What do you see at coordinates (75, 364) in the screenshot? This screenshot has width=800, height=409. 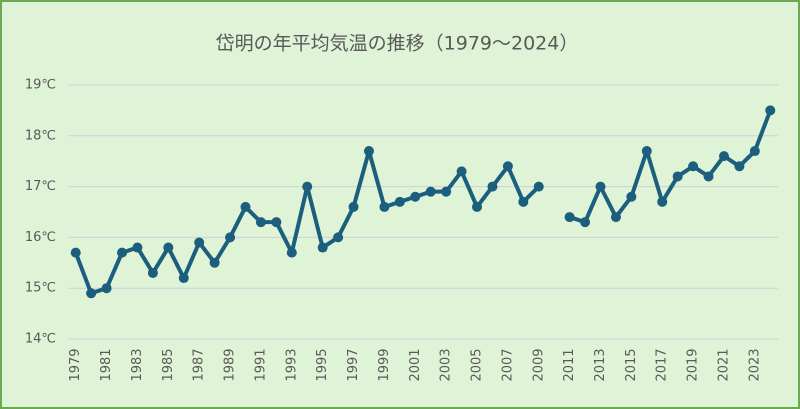 I see `x-tick-label: 1979` at bounding box center [75, 364].